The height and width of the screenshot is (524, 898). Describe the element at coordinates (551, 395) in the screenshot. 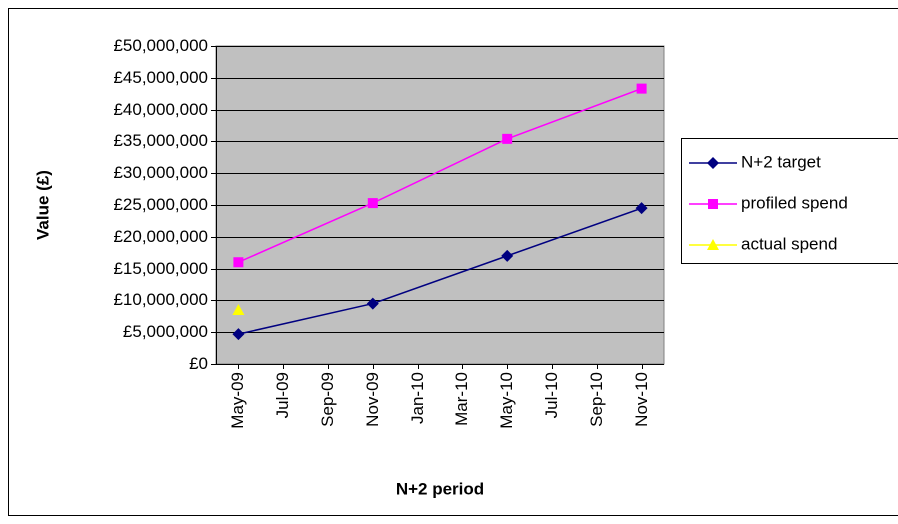

I see `x-tick-label: Jul-10` at that location.